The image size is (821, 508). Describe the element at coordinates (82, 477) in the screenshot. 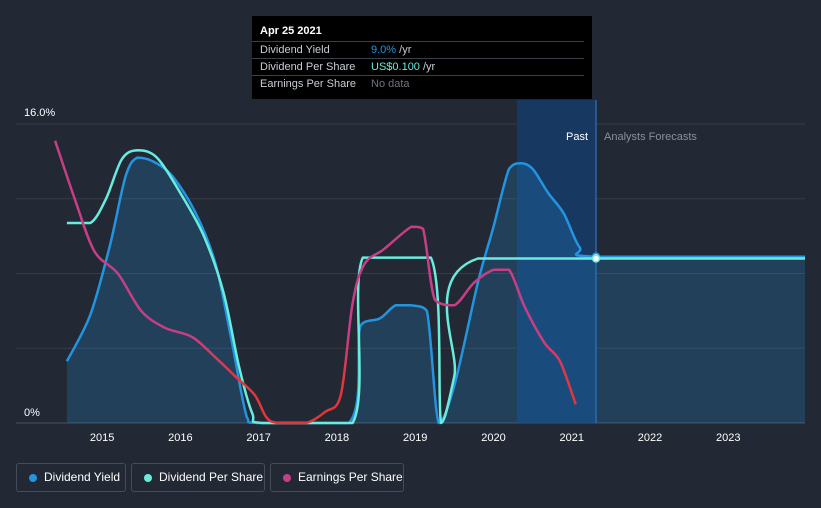

I see `legend-label: Dividend Yield` at that location.